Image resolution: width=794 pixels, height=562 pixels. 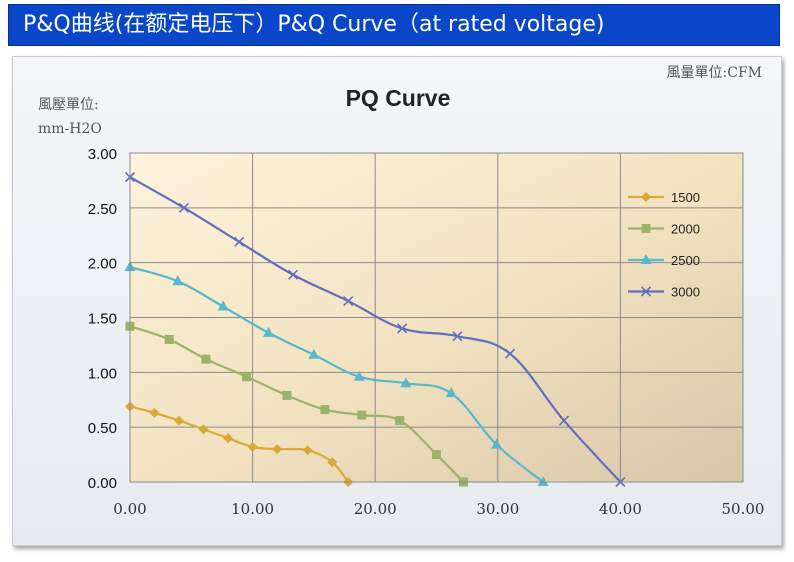 I want to click on y-tick-label: 3.00, so click(x=102, y=154).